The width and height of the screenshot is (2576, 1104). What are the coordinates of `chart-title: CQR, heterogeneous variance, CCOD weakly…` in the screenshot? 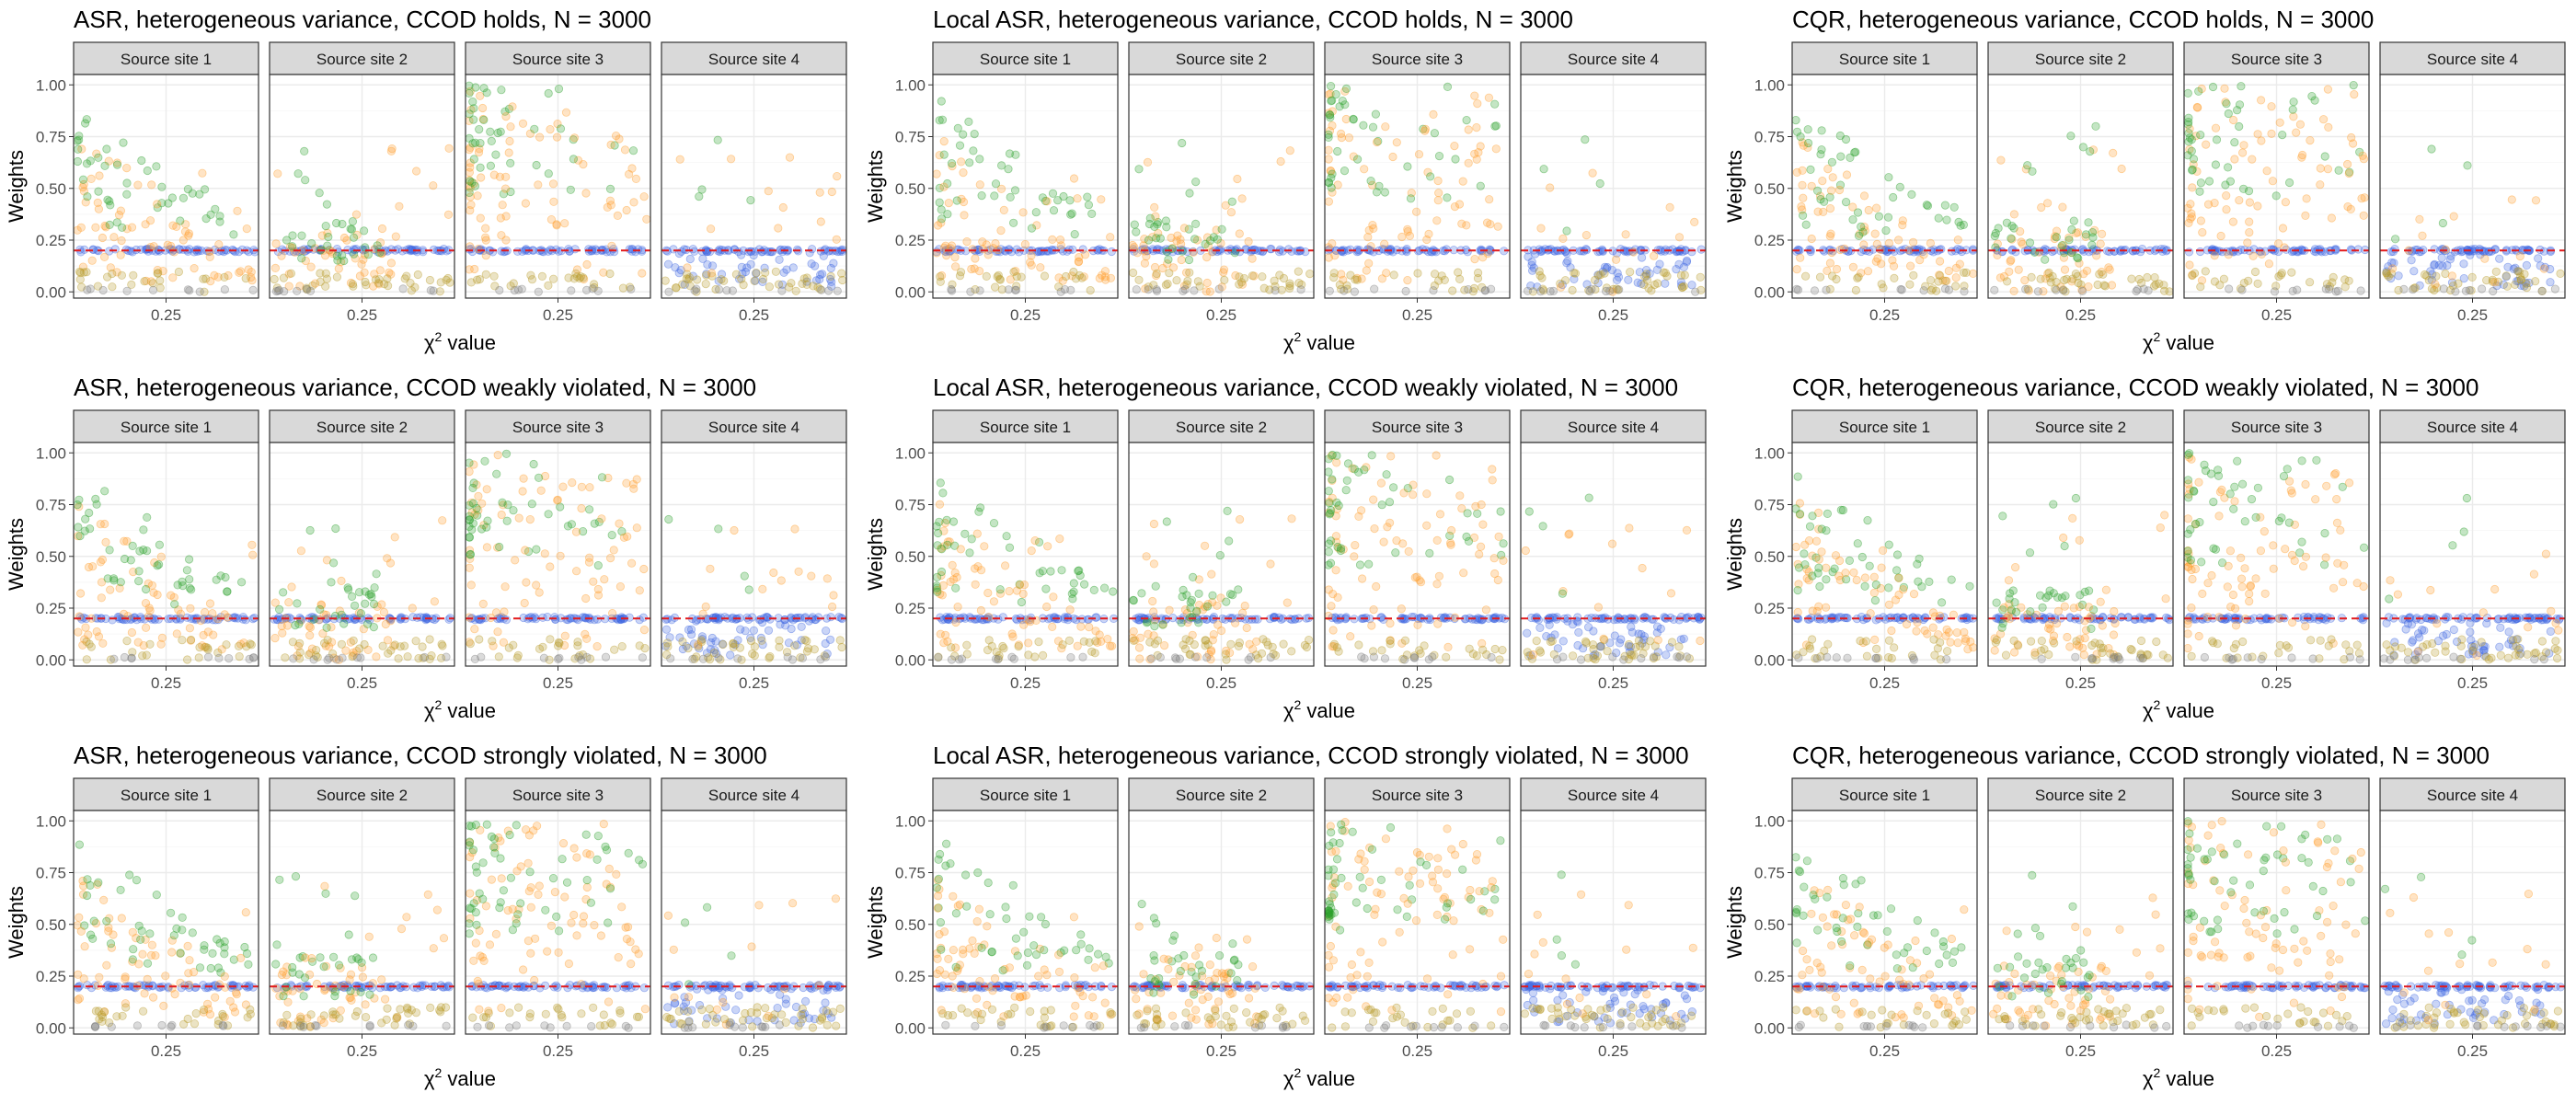 It's located at (2135, 387).